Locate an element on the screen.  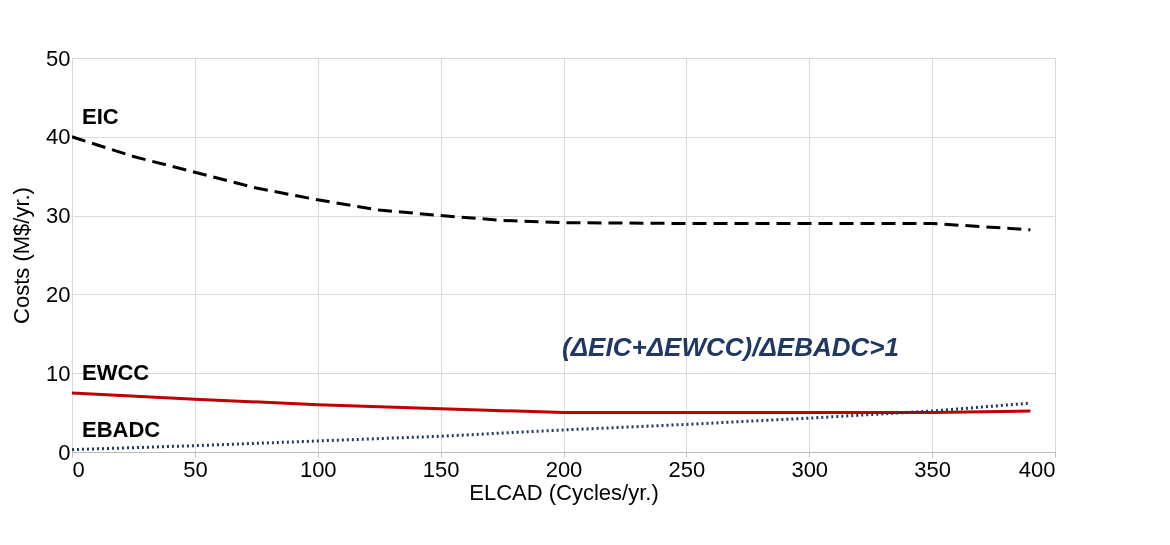
x-tick-label: 100 is located at coordinates (318, 469).